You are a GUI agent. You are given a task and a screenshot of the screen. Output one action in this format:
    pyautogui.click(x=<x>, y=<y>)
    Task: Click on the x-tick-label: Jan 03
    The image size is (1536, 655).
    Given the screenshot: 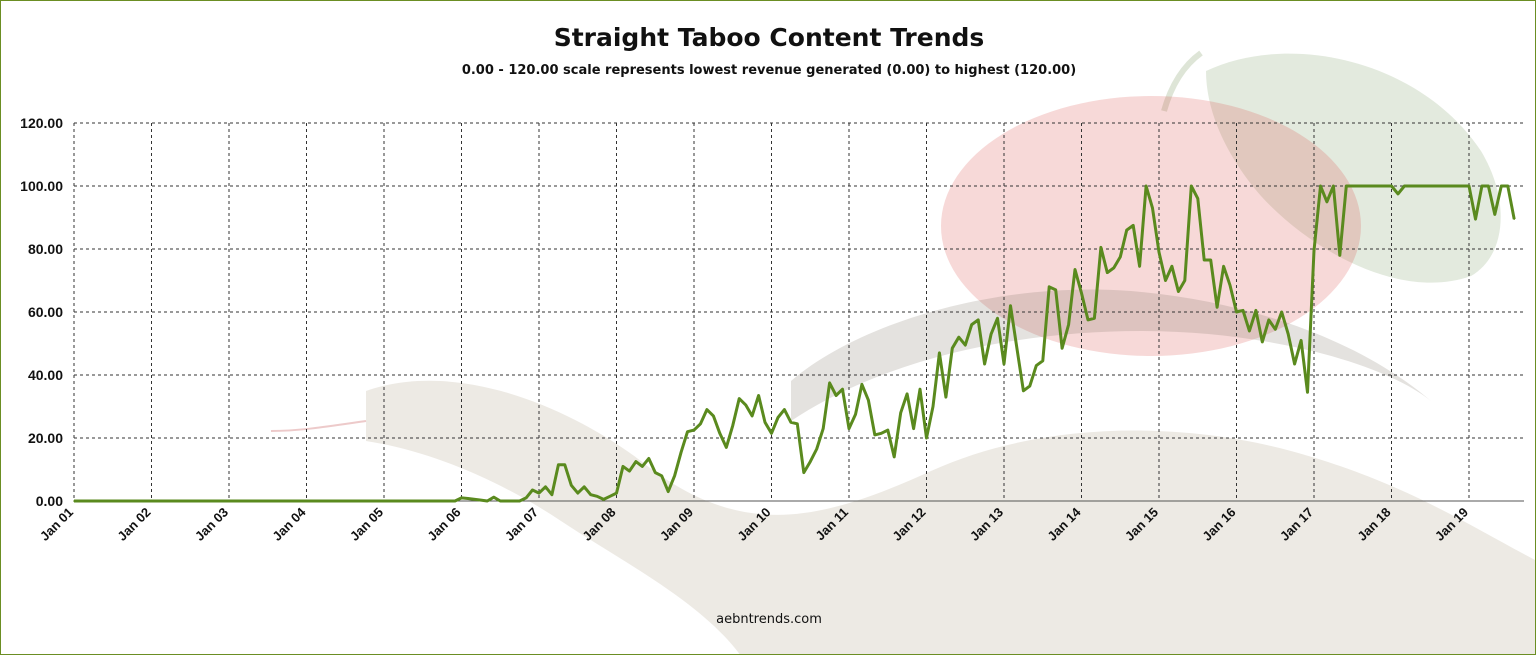 What is the action you would take?
    pyautogui.click(x=211, y=524)
    